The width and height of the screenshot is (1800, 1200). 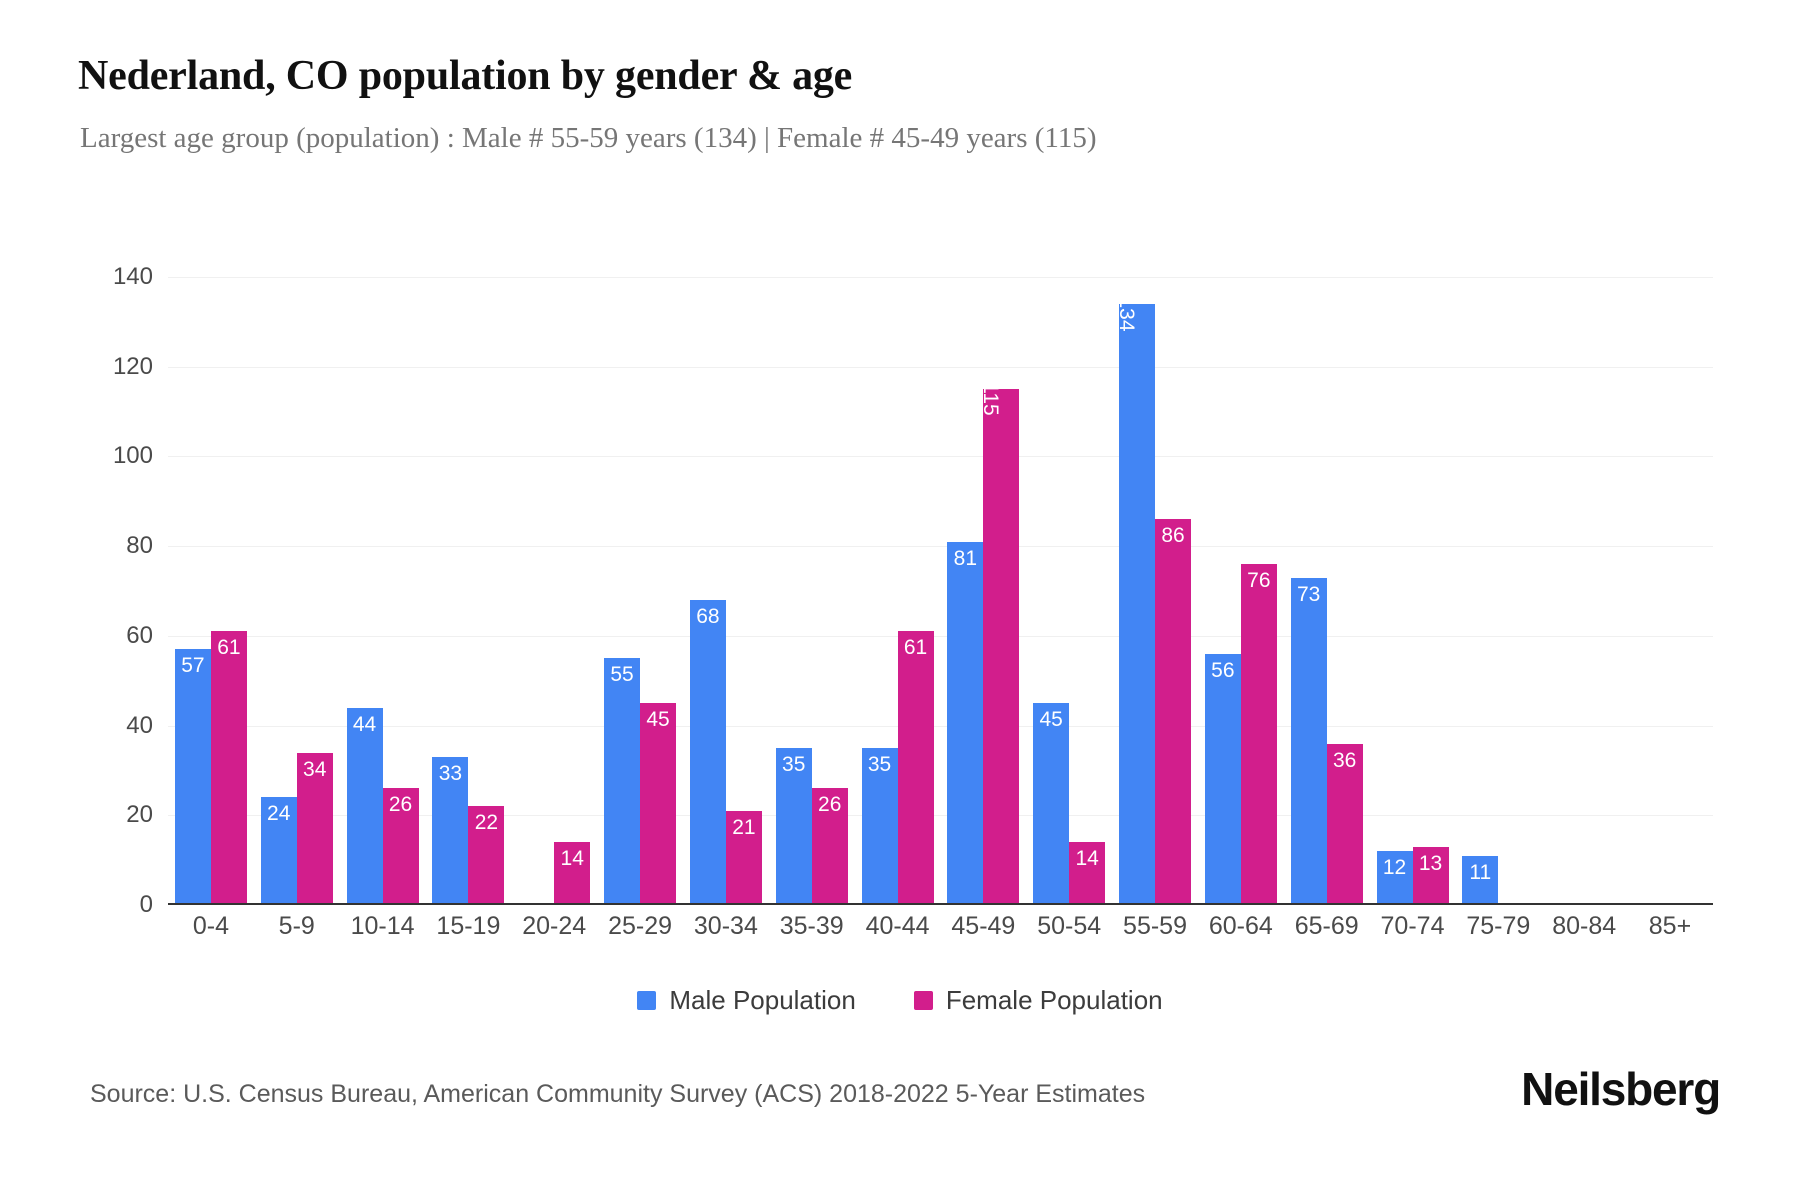 What do you see at coordinates (1480, 880) in the screenshot?
I see `bar-male: 11` at bounding box center [1480, 880].